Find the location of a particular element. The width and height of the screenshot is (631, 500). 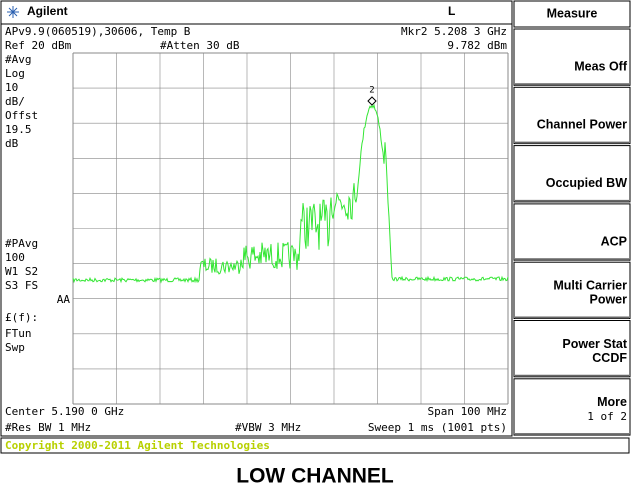

rbw: #Res BW 1 MHz is located at coordinates (48, 427).